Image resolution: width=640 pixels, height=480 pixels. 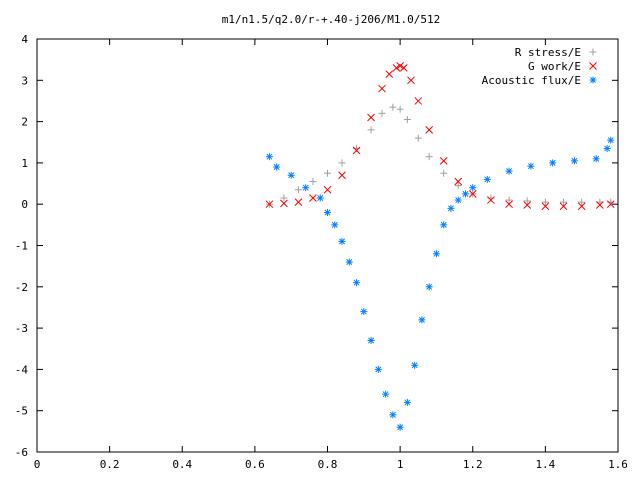 What do you see at coordinates (24, 204) in the screenshot?
I see `y-tick-label: 0` at bounding box center [24, 204].